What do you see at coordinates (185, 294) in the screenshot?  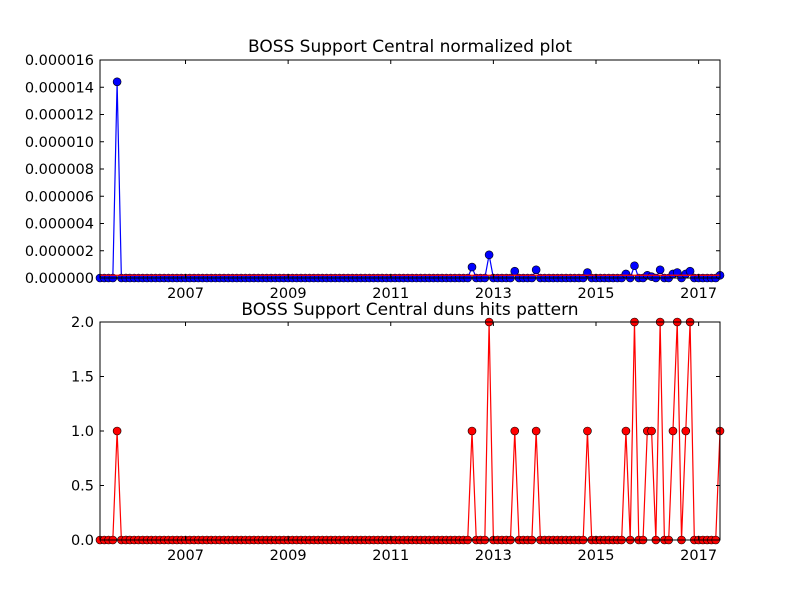 I see `normalized-plot-x-tick-label: 2007` at bounding box center [185, 294].